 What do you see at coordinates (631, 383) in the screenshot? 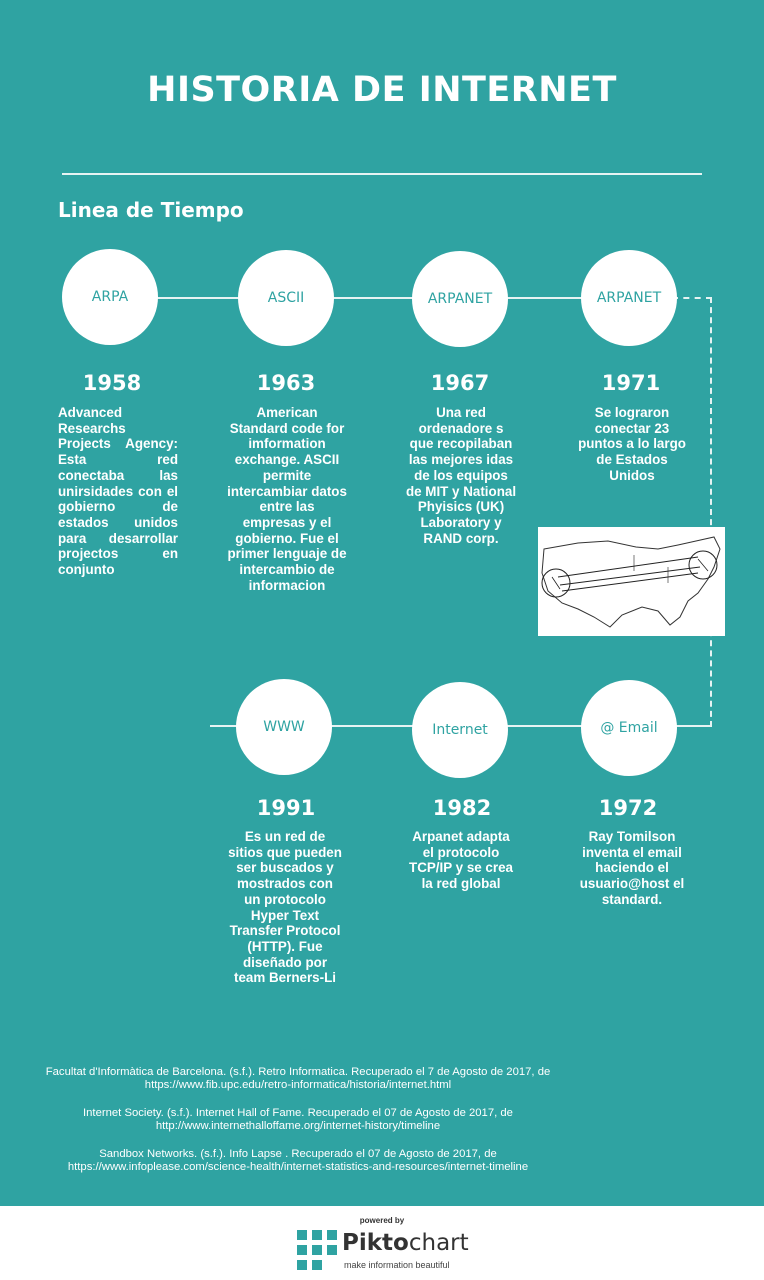
I see `event-year-1971: 1971` at bounding box center [631, 383].